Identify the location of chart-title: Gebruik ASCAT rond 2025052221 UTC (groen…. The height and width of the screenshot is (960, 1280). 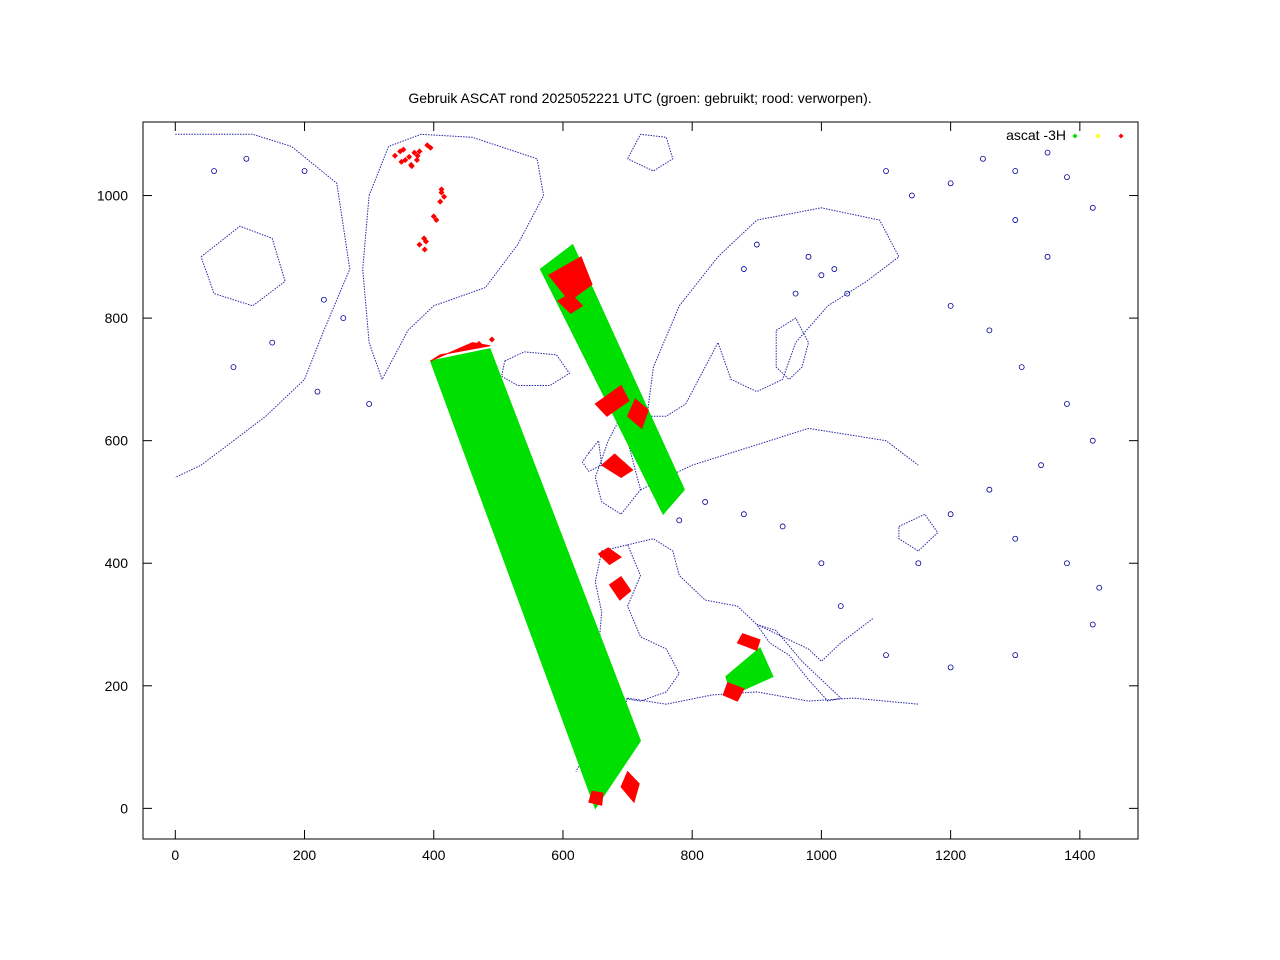
(639, 98).